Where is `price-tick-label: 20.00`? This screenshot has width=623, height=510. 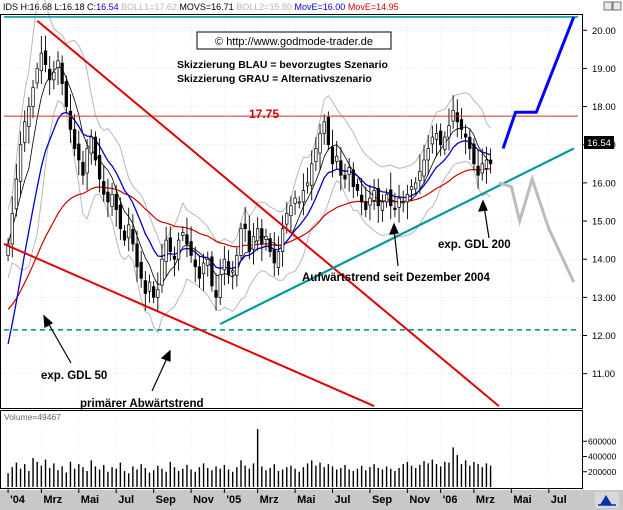 price-tick-label: 20.00 is located at coordinates (604, 31).